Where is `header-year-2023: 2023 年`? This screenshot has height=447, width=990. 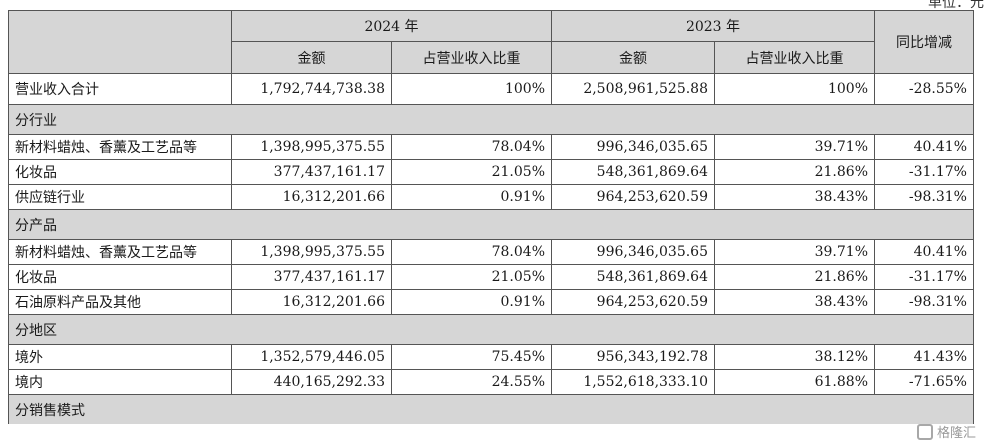 header-year-2023: 2023 年 is located at coordinates (713, 26).